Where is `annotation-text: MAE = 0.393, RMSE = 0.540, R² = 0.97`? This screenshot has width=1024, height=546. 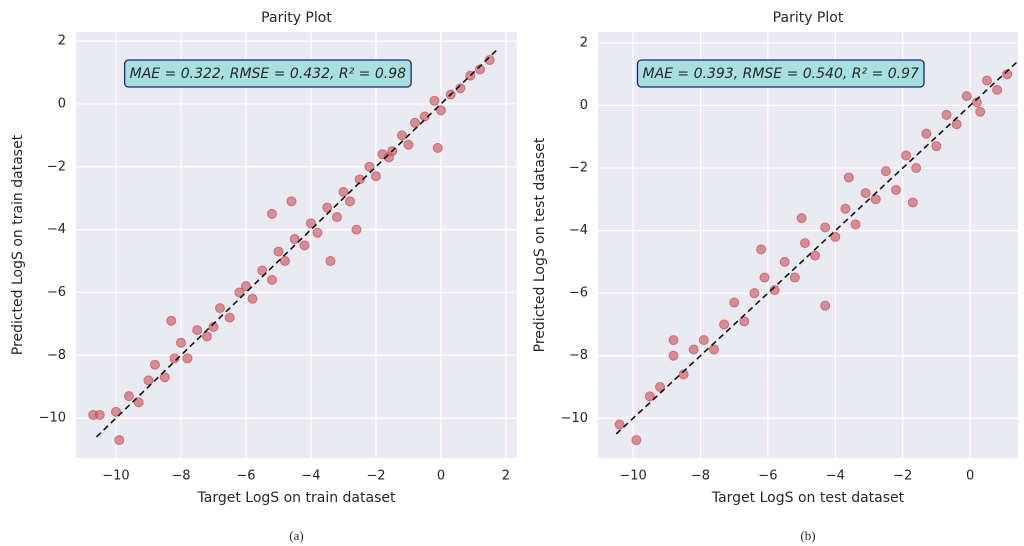 annotation-text: MAE = 0.393, RMSE = 0.540, R² = 0.97 is located at coordinates (780, 74).